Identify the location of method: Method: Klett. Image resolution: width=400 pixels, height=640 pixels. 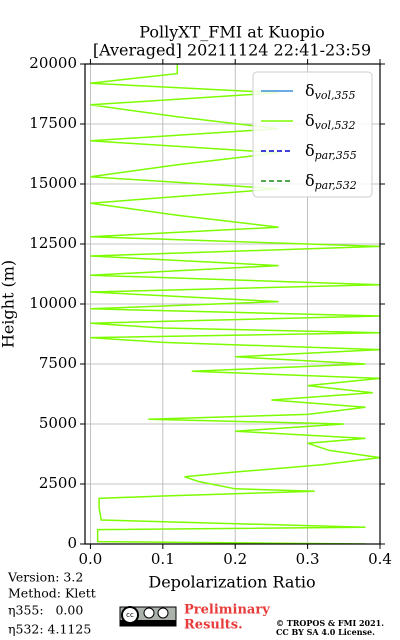
(52, 593).